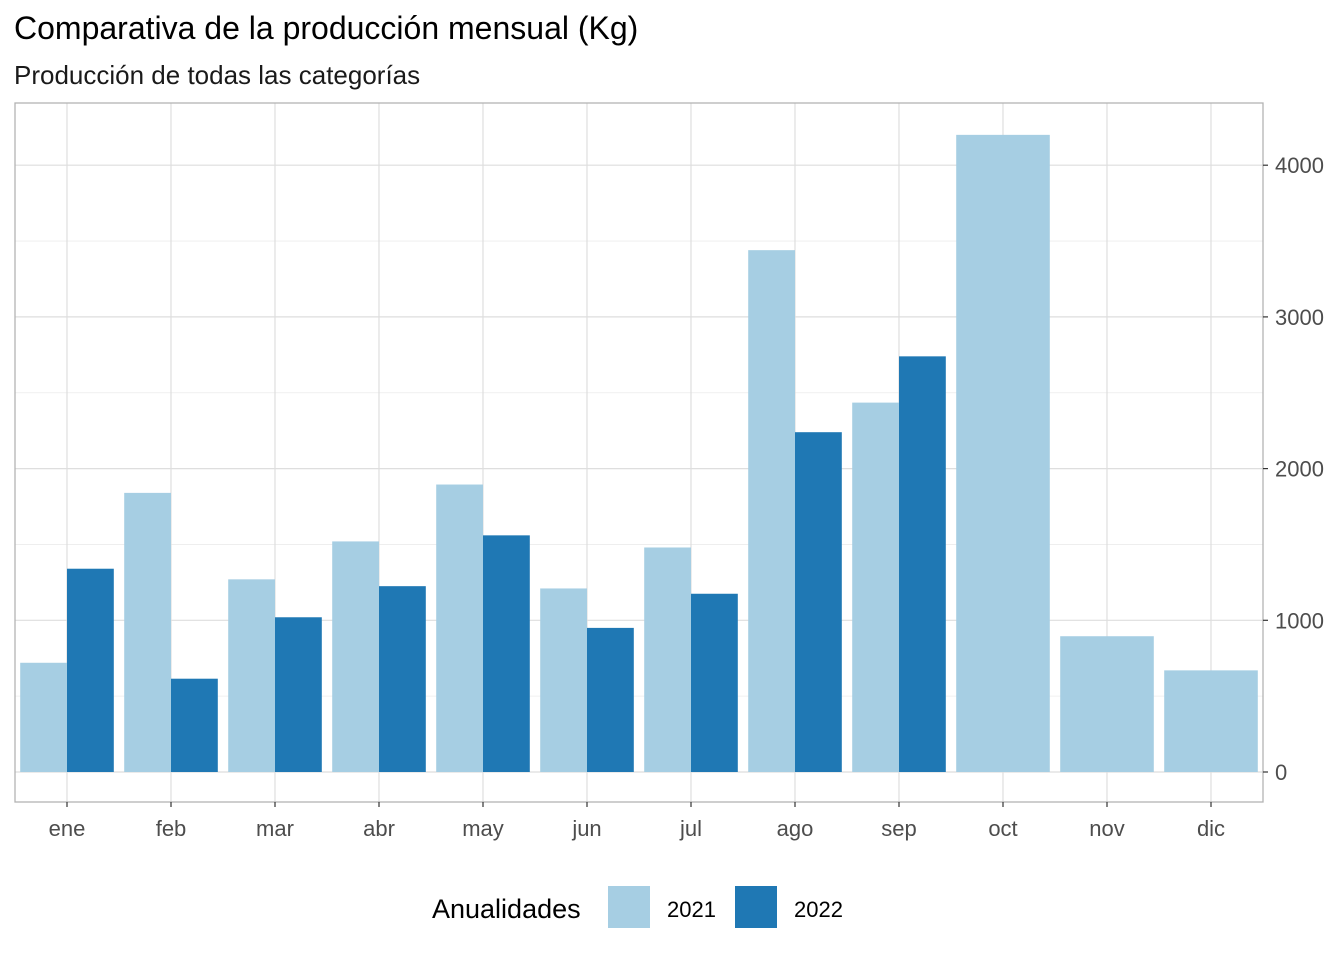 This screenshot has width=1344, height=960. What do you see at coordinates (818, 909) in the screenshot?
I see `legend-label-2022: 2022` at bounding box center [818, 909].